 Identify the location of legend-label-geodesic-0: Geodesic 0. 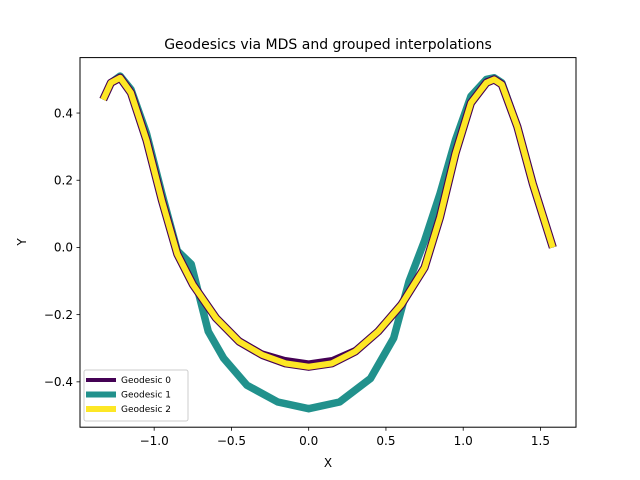
(146, 381).